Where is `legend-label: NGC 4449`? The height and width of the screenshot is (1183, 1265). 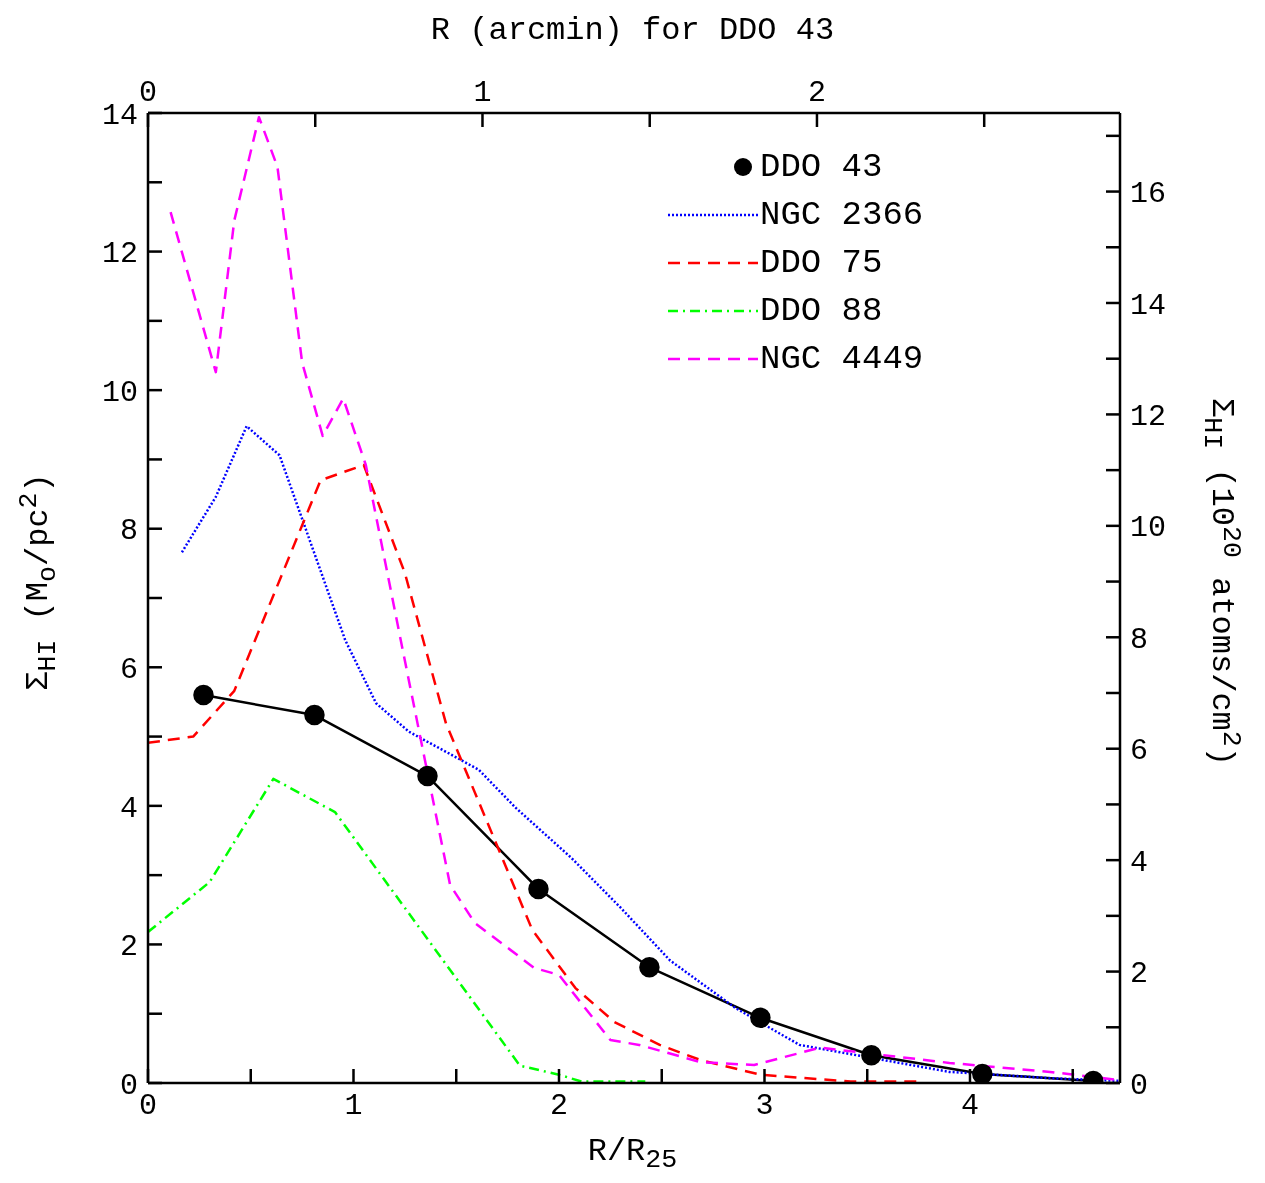 legend-label: NGC 4449 is located at coordinates (842, 359).